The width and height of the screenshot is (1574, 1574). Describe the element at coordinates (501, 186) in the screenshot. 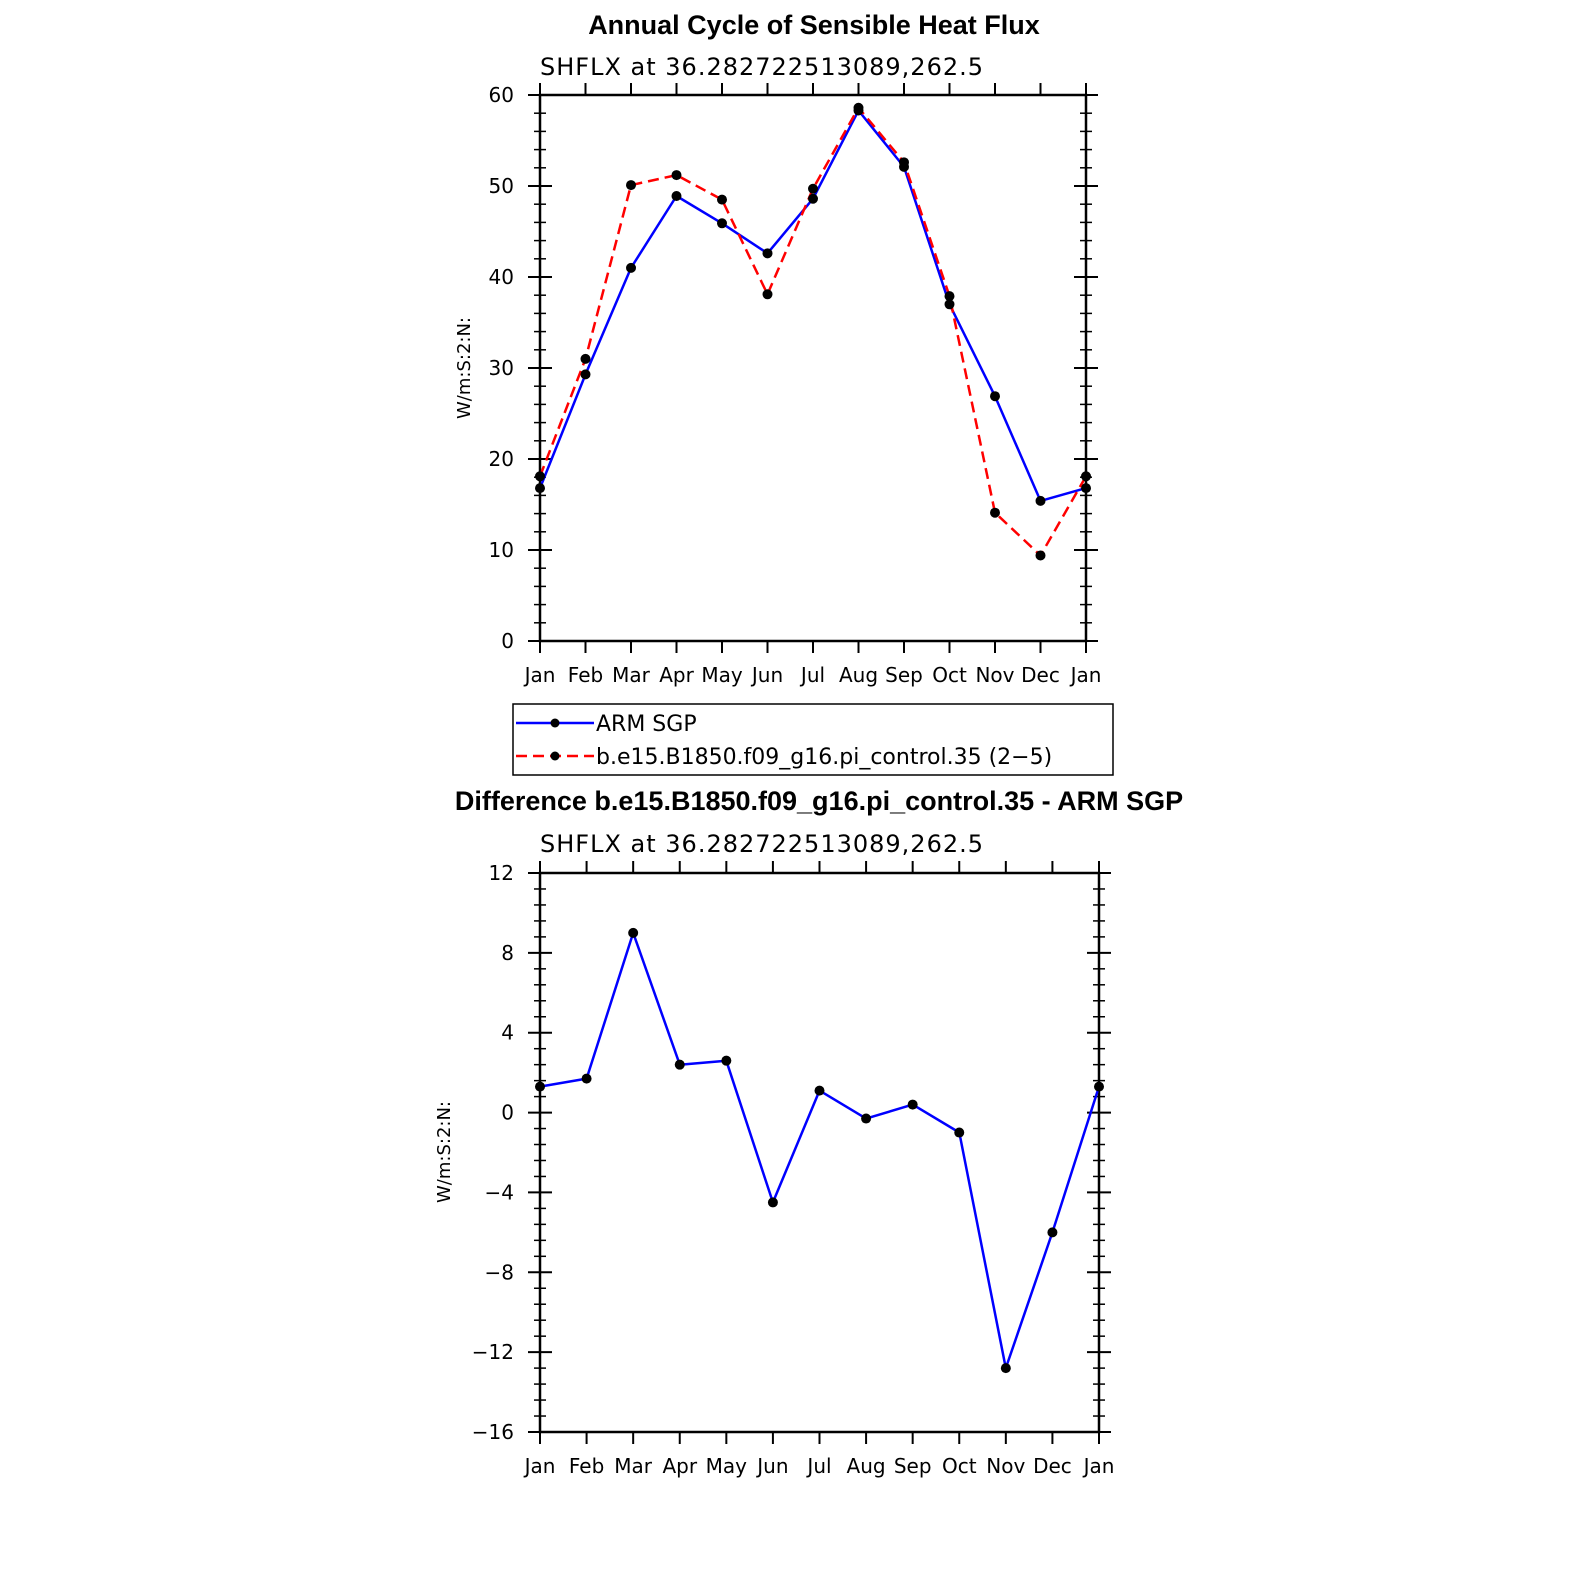

I see `top-chart-y-tick-label: 50` at that location.